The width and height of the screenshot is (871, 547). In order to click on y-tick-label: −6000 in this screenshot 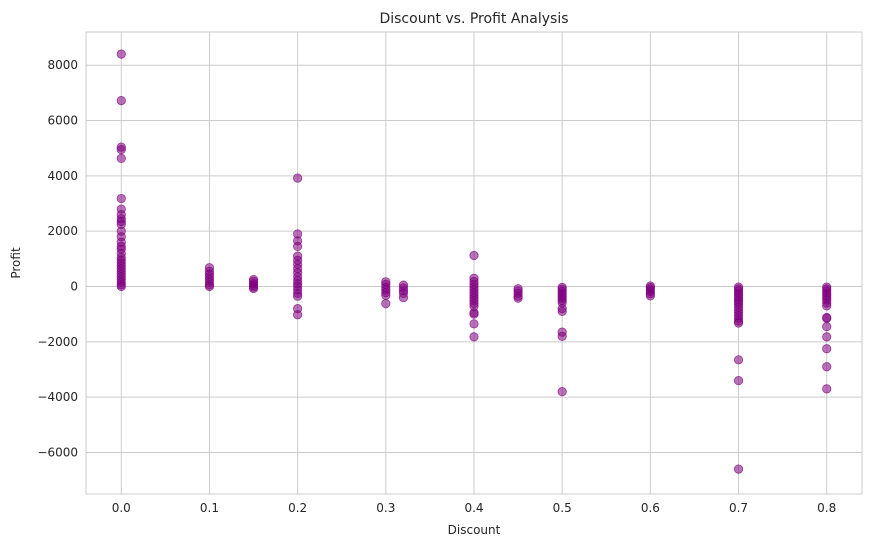, I will do `click(57, 453)`.